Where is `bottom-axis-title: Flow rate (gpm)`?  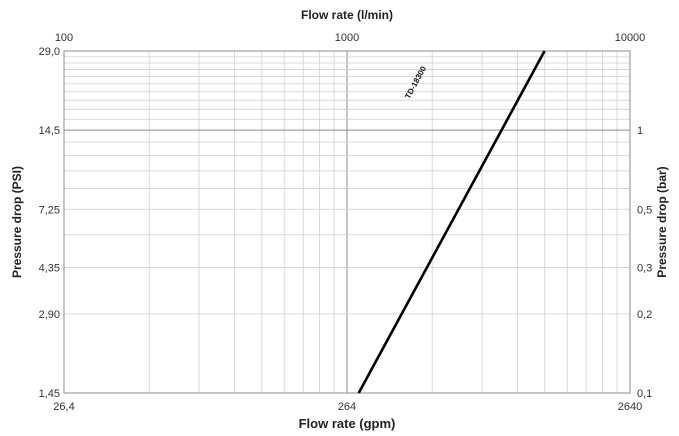 bottom-axis-title: Flow rate (gpm) is located at coordinates (347, 423).